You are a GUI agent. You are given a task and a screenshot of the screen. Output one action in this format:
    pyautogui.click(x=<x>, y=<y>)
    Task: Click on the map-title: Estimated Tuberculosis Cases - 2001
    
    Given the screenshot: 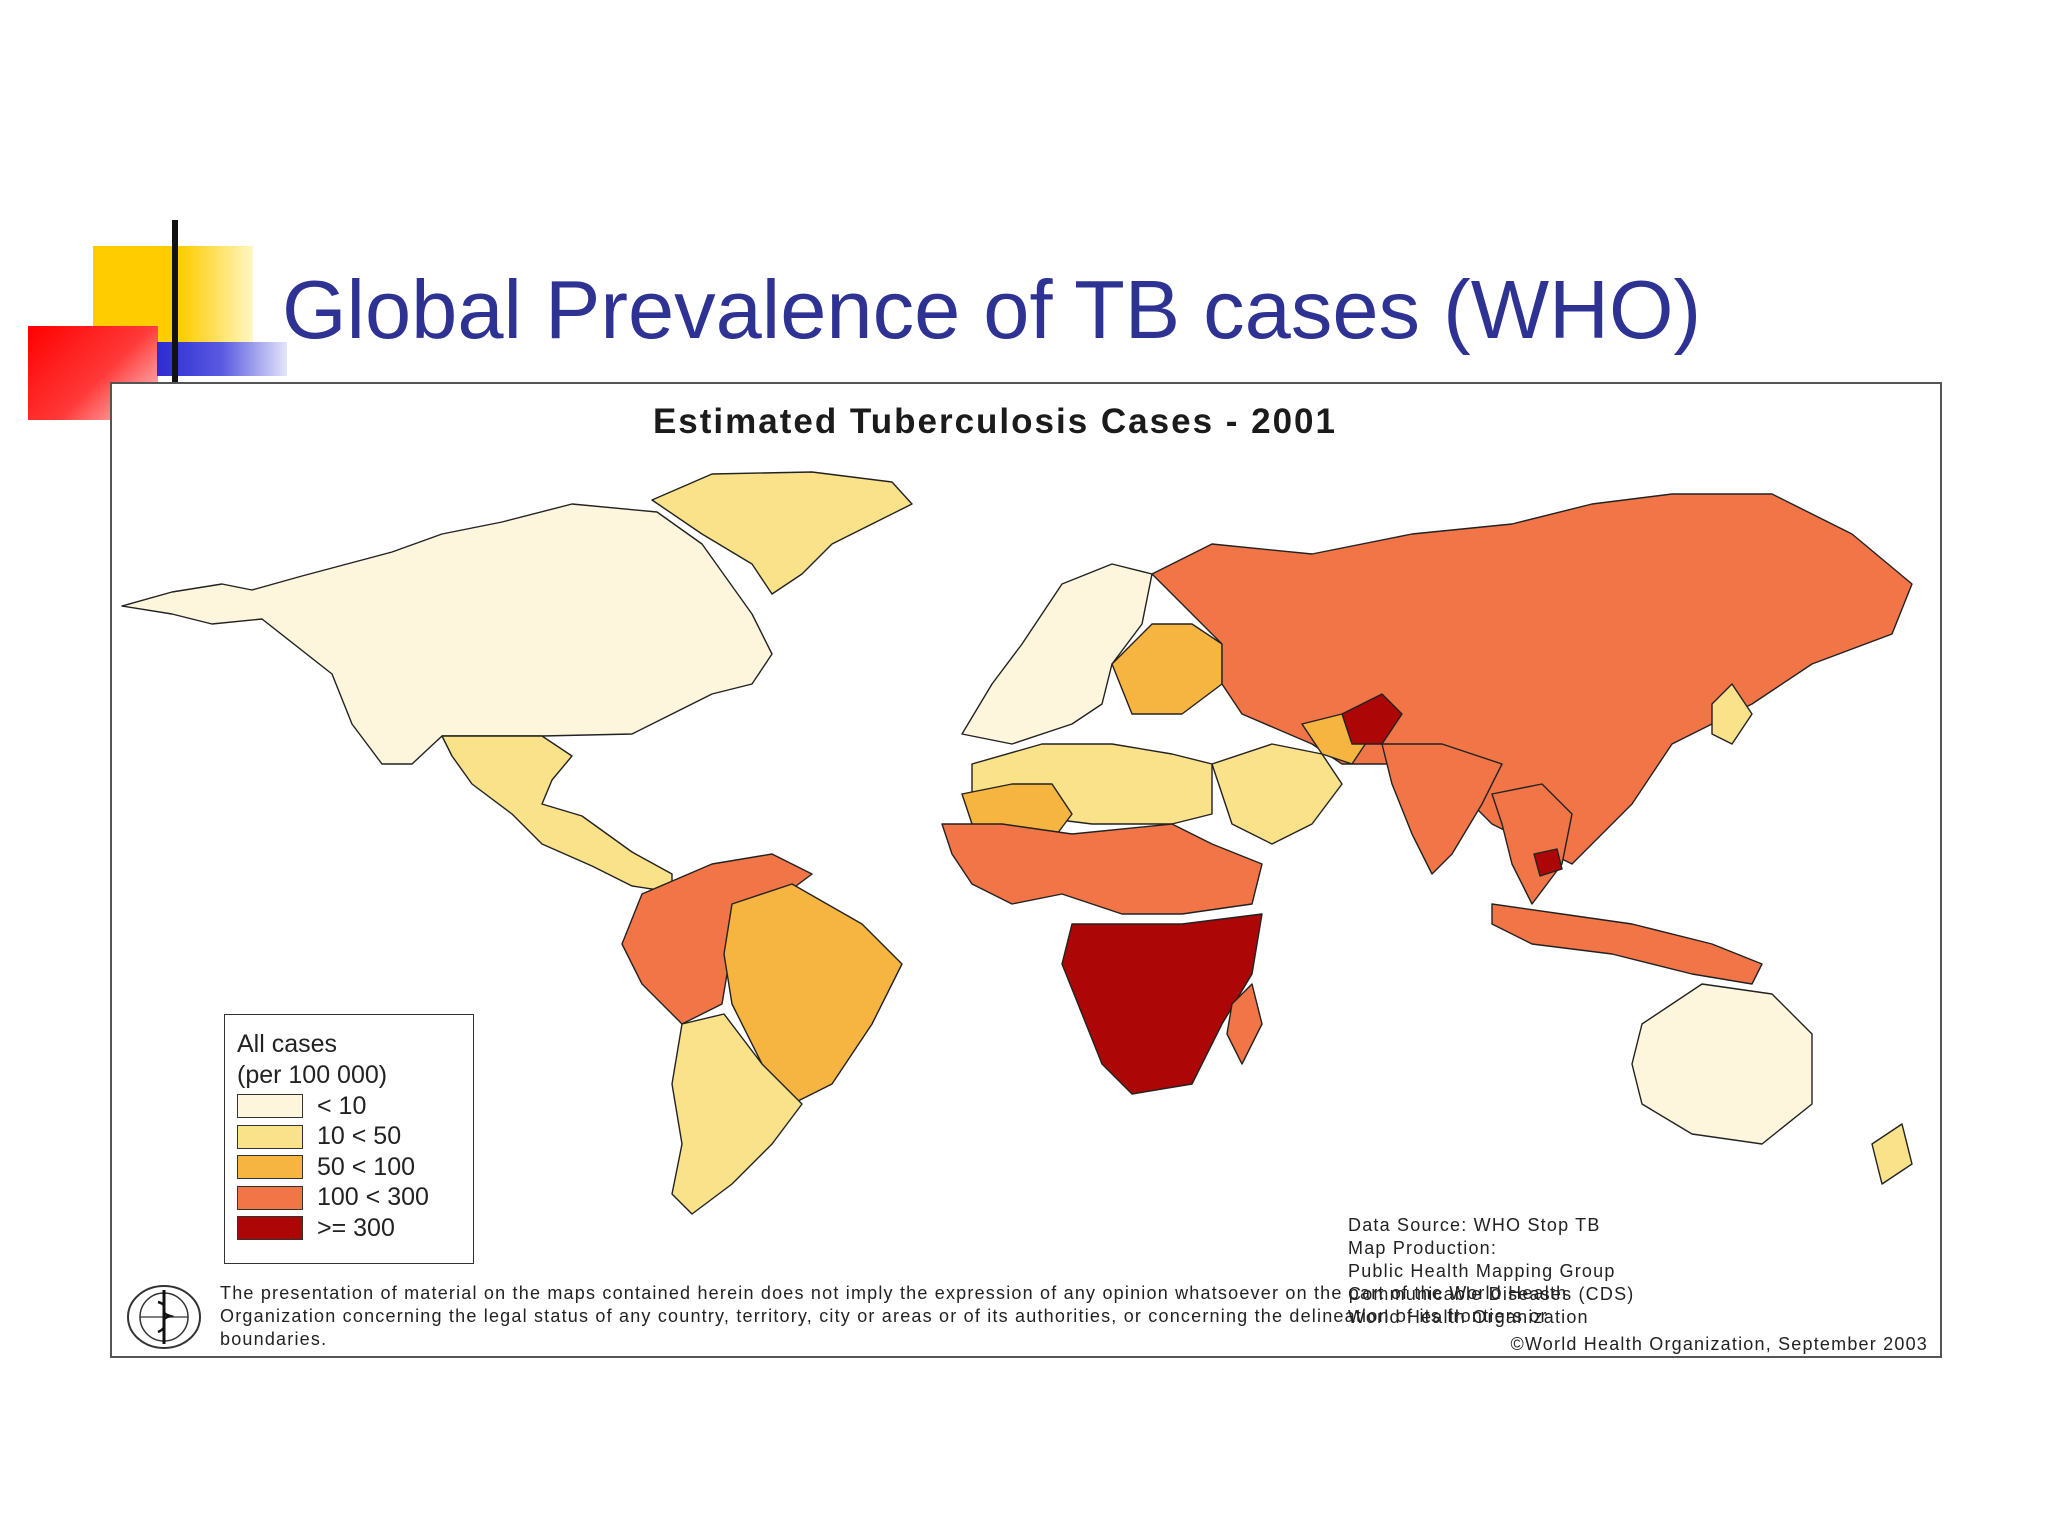 What is the action you would take?
    pyautogui.click(x=994, y=421)
    